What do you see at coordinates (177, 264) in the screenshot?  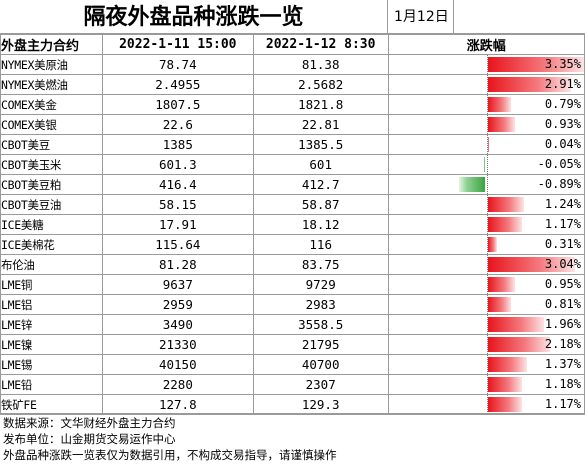 I see `price-prev-cell: 81.28` at bounding box center [177, 264].